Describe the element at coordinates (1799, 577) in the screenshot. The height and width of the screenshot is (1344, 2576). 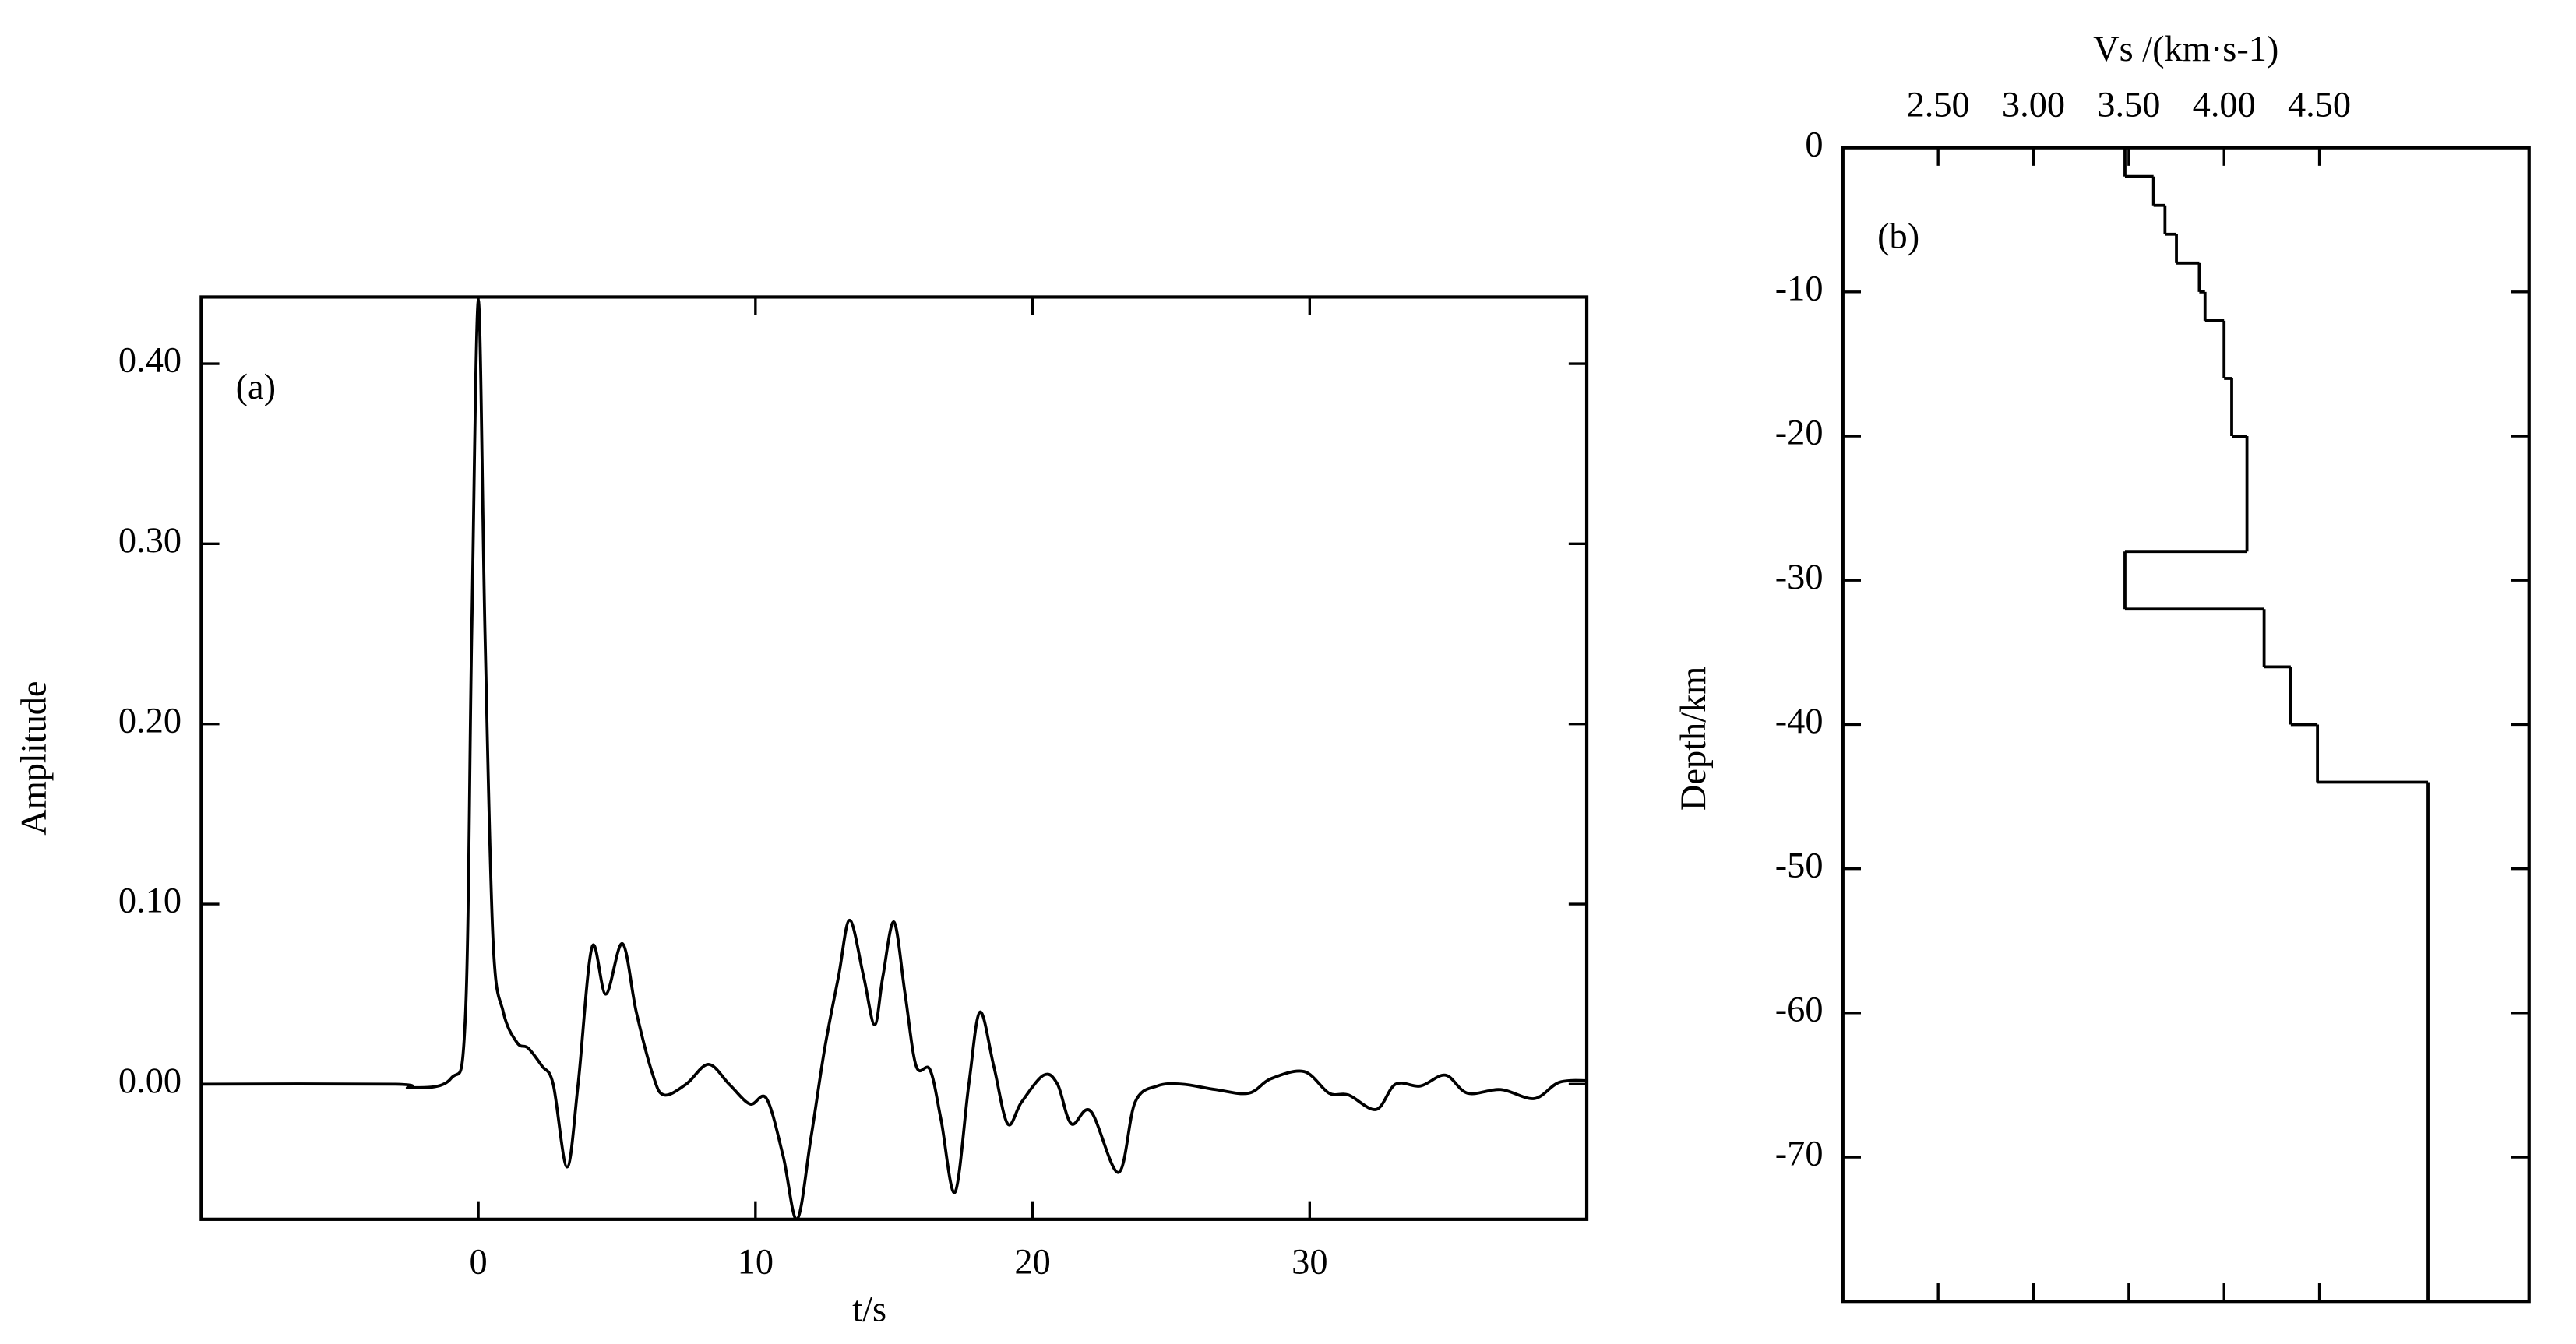
I see `y-tick-label: -30` at that location.